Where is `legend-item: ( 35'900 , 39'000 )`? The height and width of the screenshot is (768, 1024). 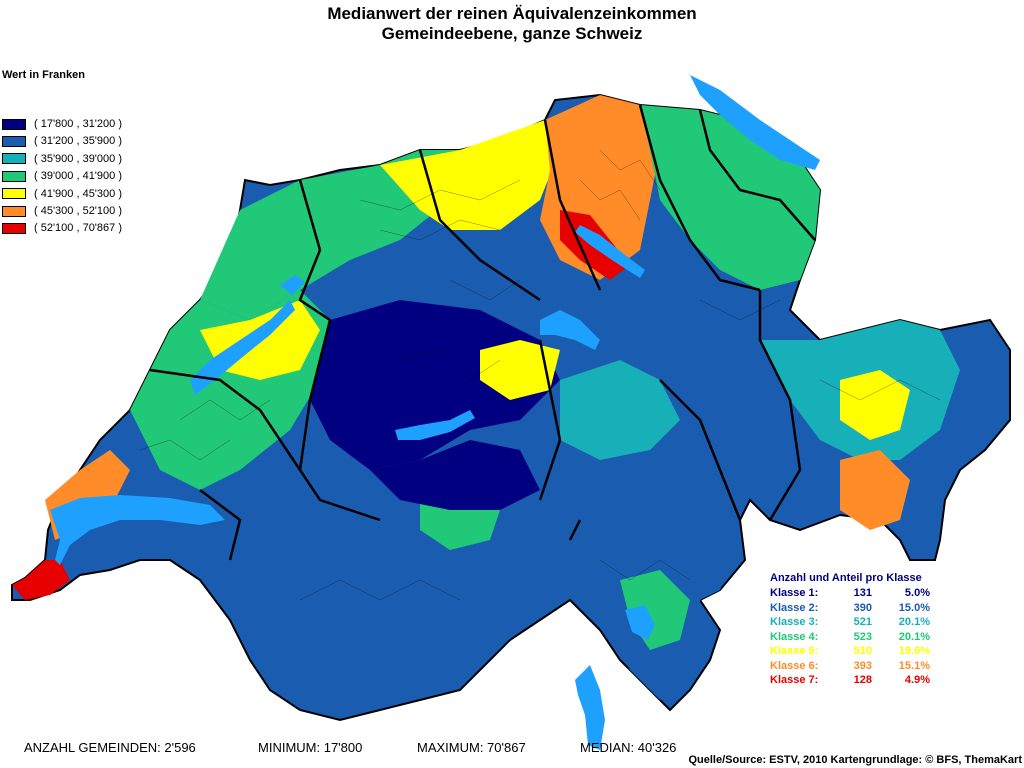 legend-item: ( 35'900 , 39'000 ) is located at coordinates (62, 159).